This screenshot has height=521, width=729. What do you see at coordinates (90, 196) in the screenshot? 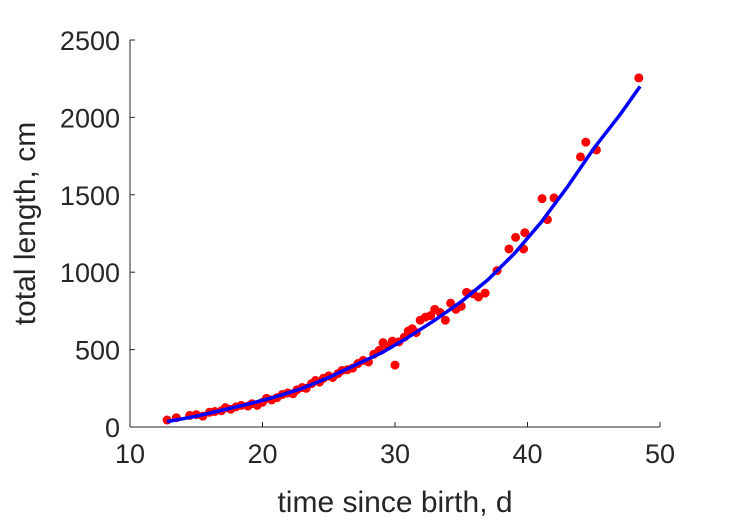
I see `y-tick-label: 1500` at bounding box center [90, 196].